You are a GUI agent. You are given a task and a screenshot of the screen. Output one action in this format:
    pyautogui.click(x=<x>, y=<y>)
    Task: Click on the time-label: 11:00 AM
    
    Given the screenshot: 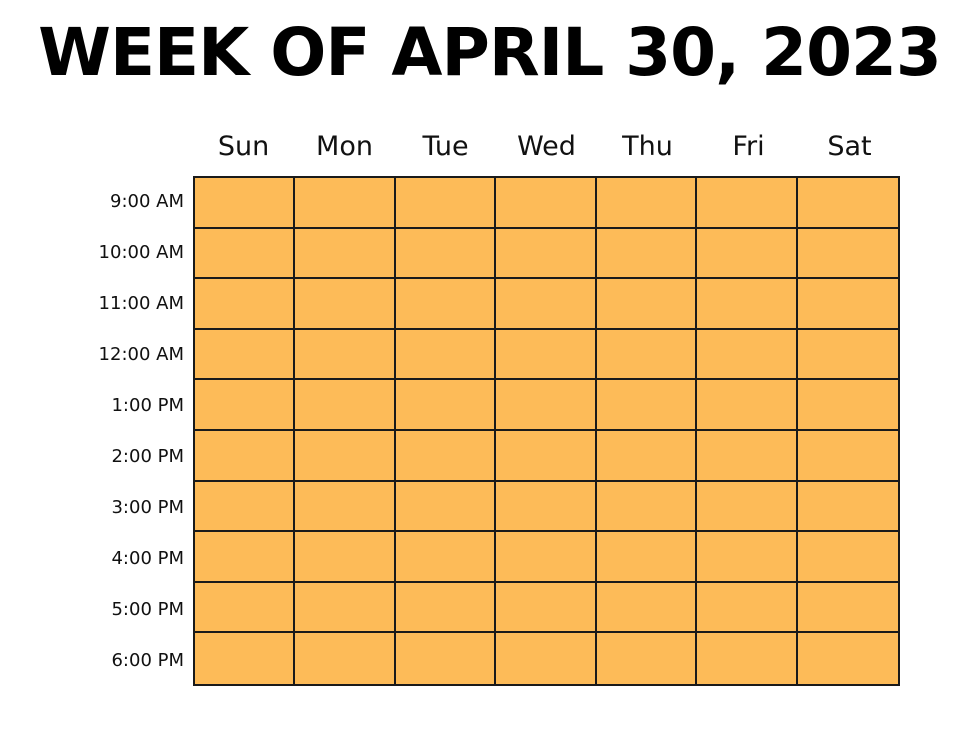 What is the action you would take?
    pyautogui.click(x=141, y=303)
    